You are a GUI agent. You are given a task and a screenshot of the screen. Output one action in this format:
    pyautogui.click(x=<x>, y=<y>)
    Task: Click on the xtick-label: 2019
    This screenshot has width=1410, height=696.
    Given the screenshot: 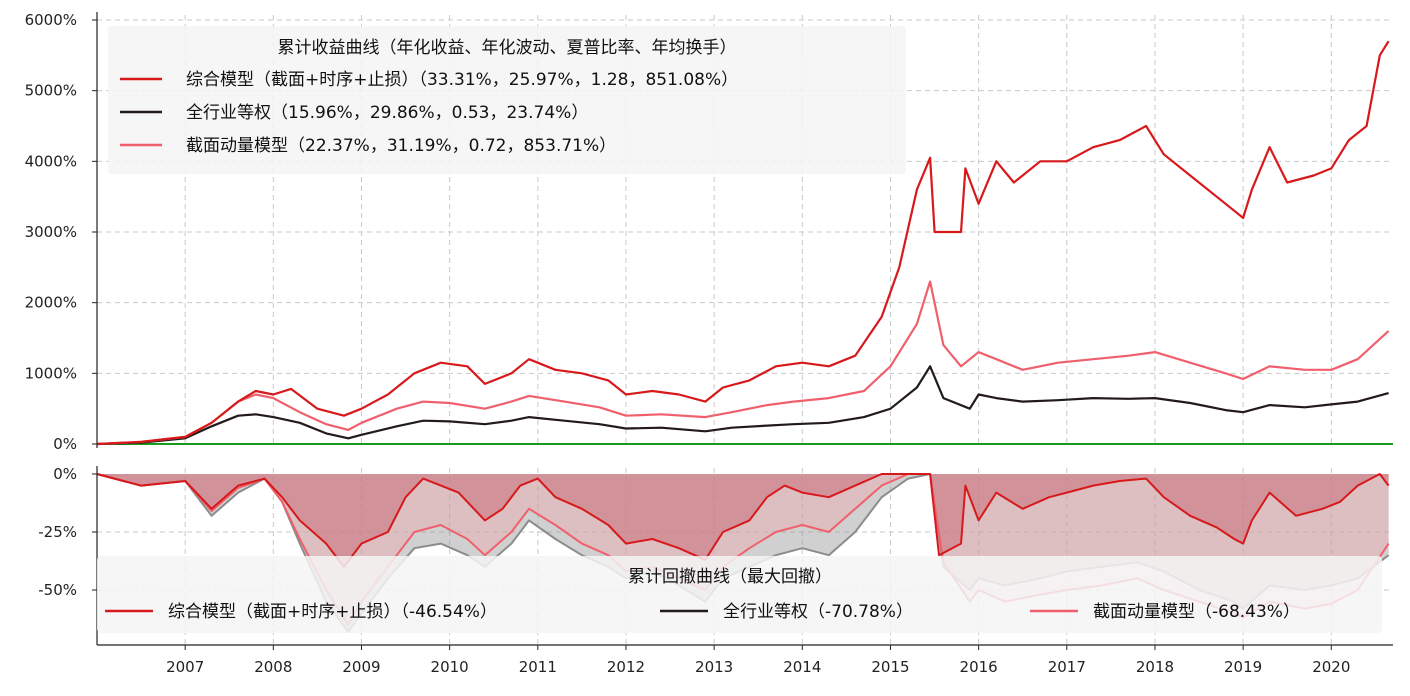 What is the action you would take?
    pyautogui.click(x=1243, y=667)
    